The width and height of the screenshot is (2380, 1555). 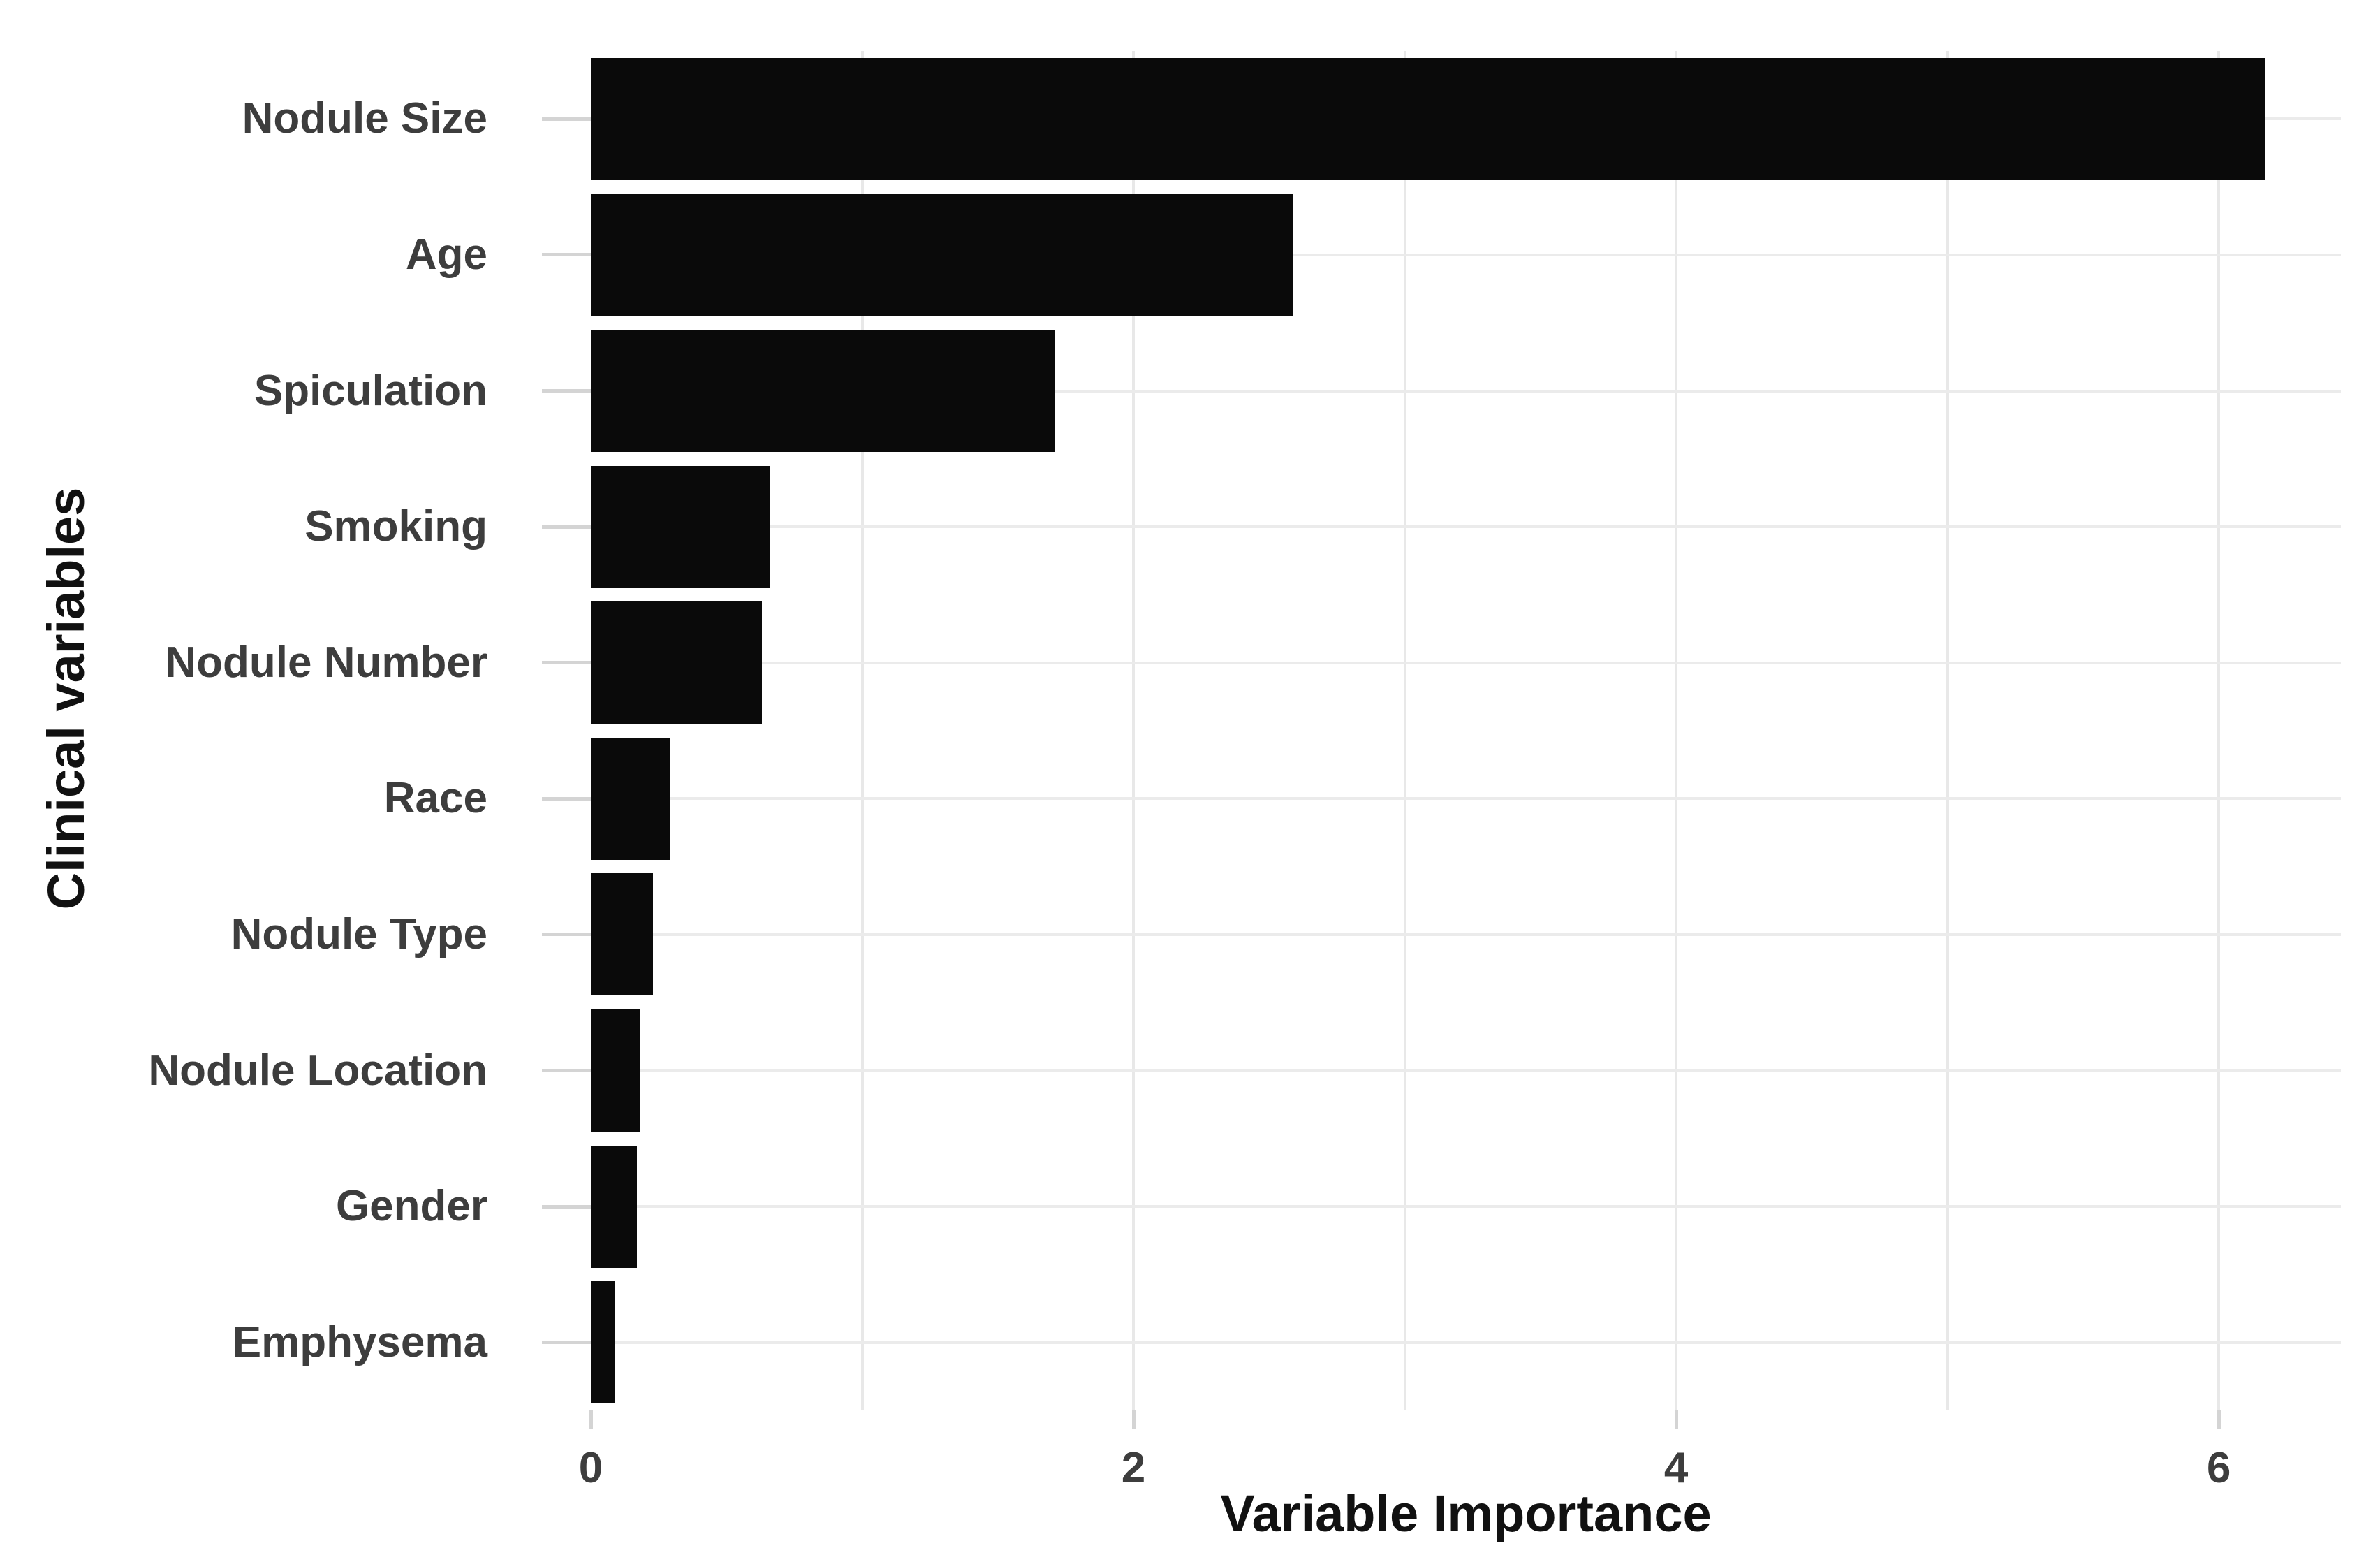 What do you see at coordinates (364, 119) in the screenshot?
I see `category-label: Nodule Size` at bounding box center [364, 119].